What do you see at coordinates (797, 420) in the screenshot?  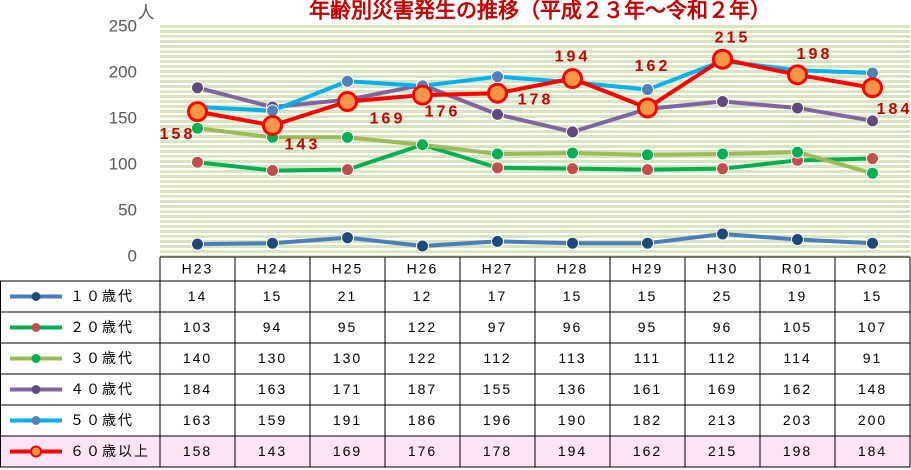 I see `table-value: 203` at bounding box center [797, 420].